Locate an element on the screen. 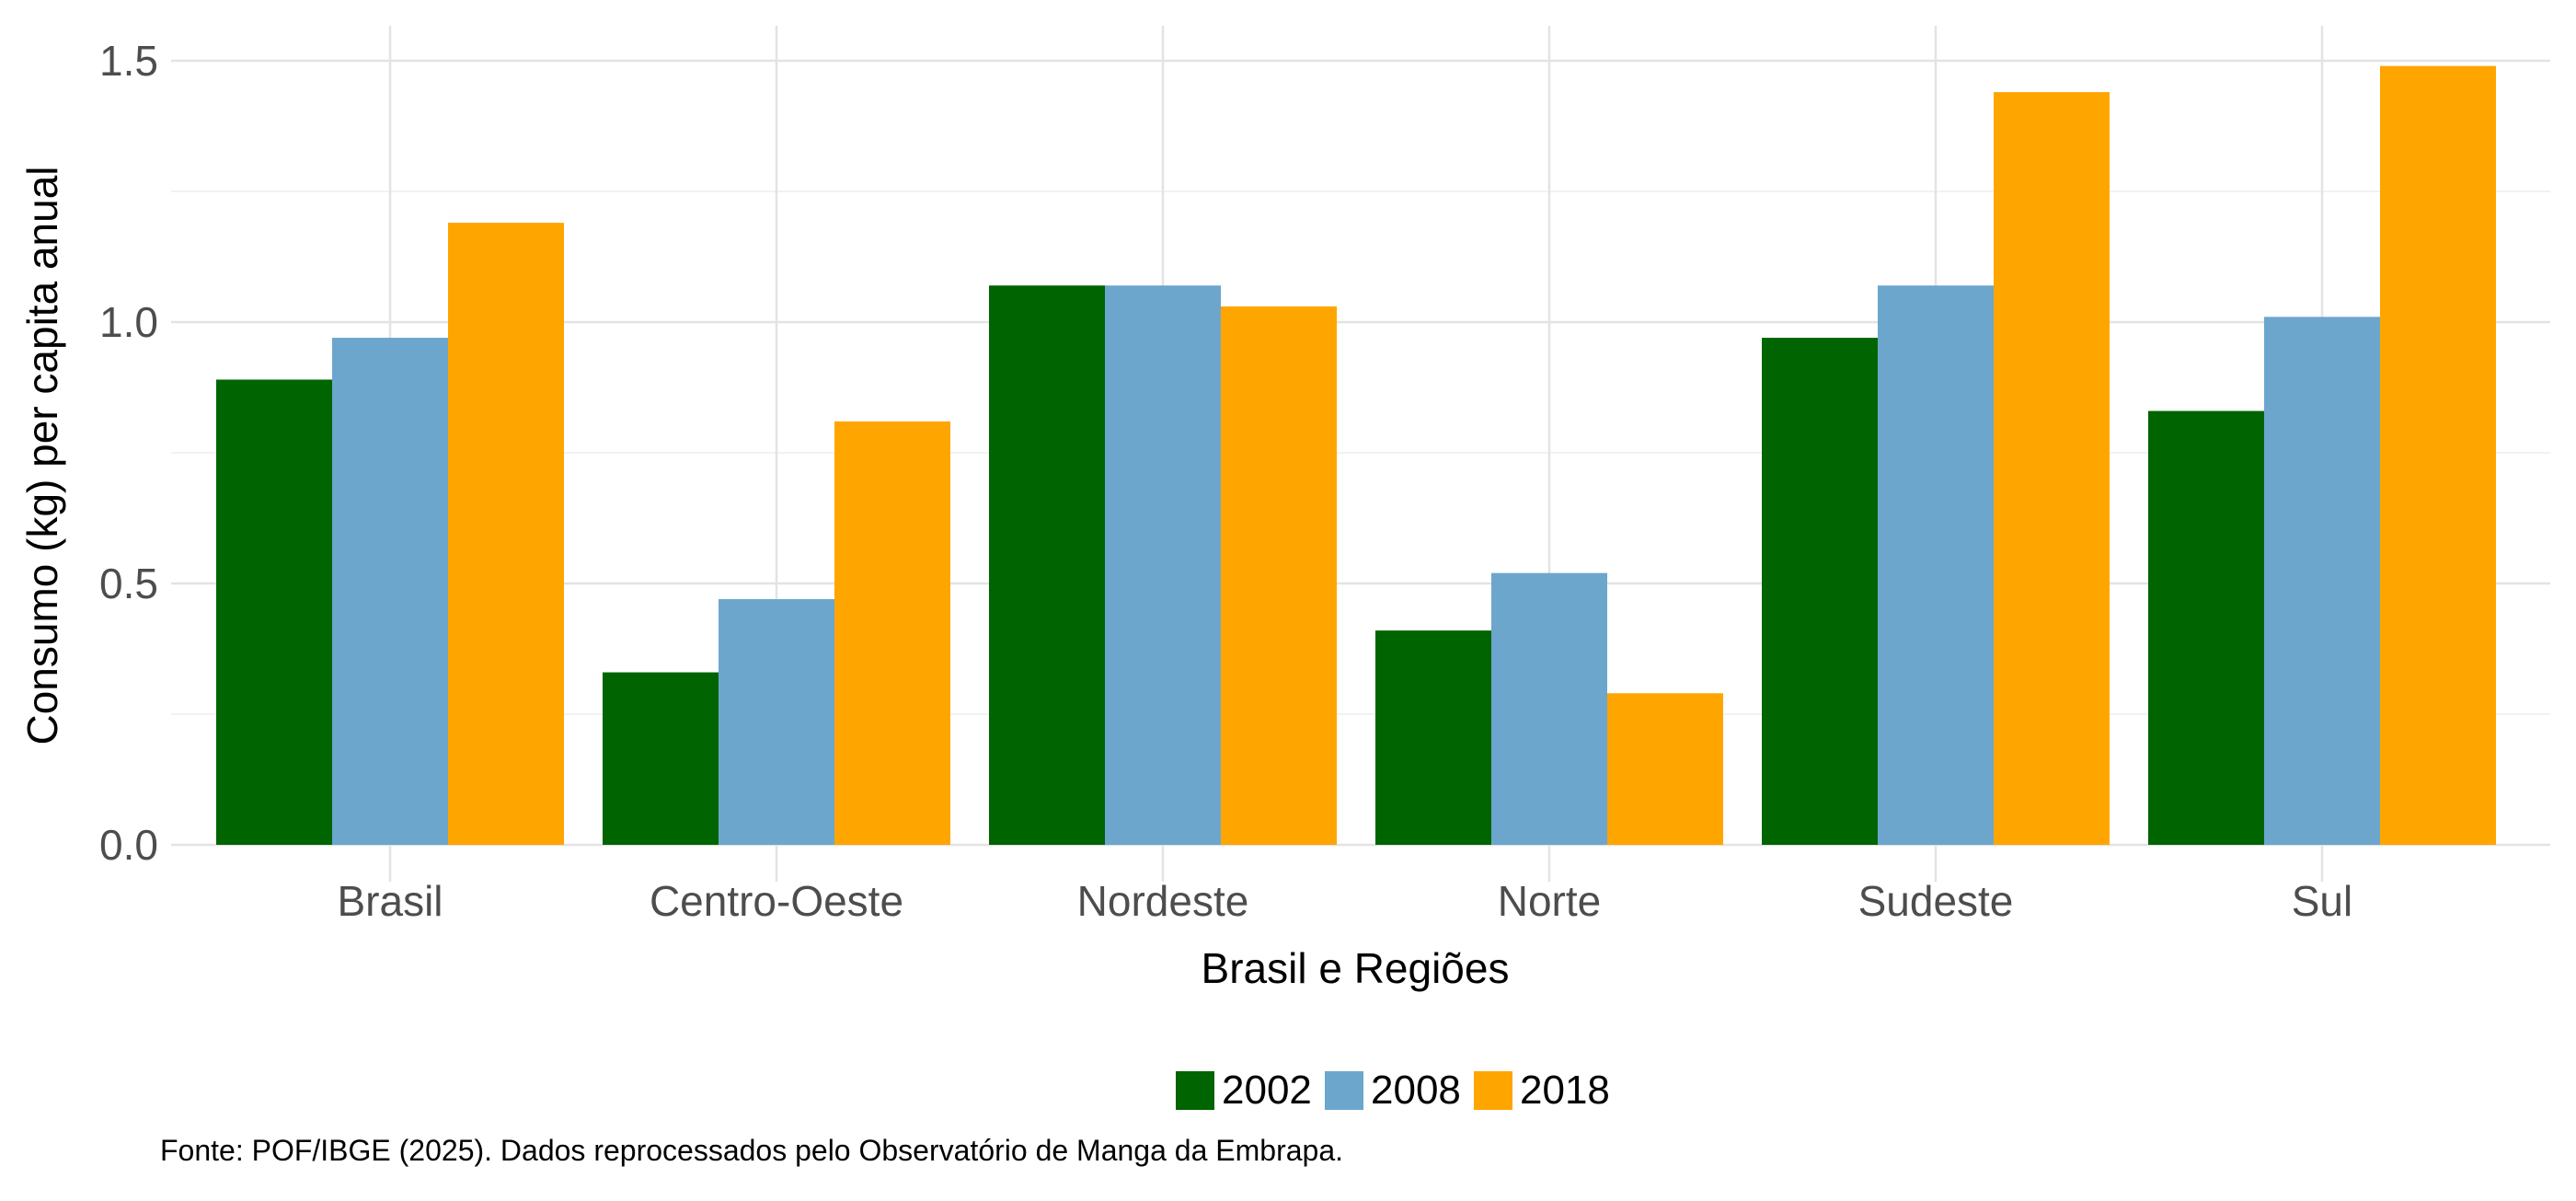  x-tick-label: Brasil is located at coordinates (390, 901).